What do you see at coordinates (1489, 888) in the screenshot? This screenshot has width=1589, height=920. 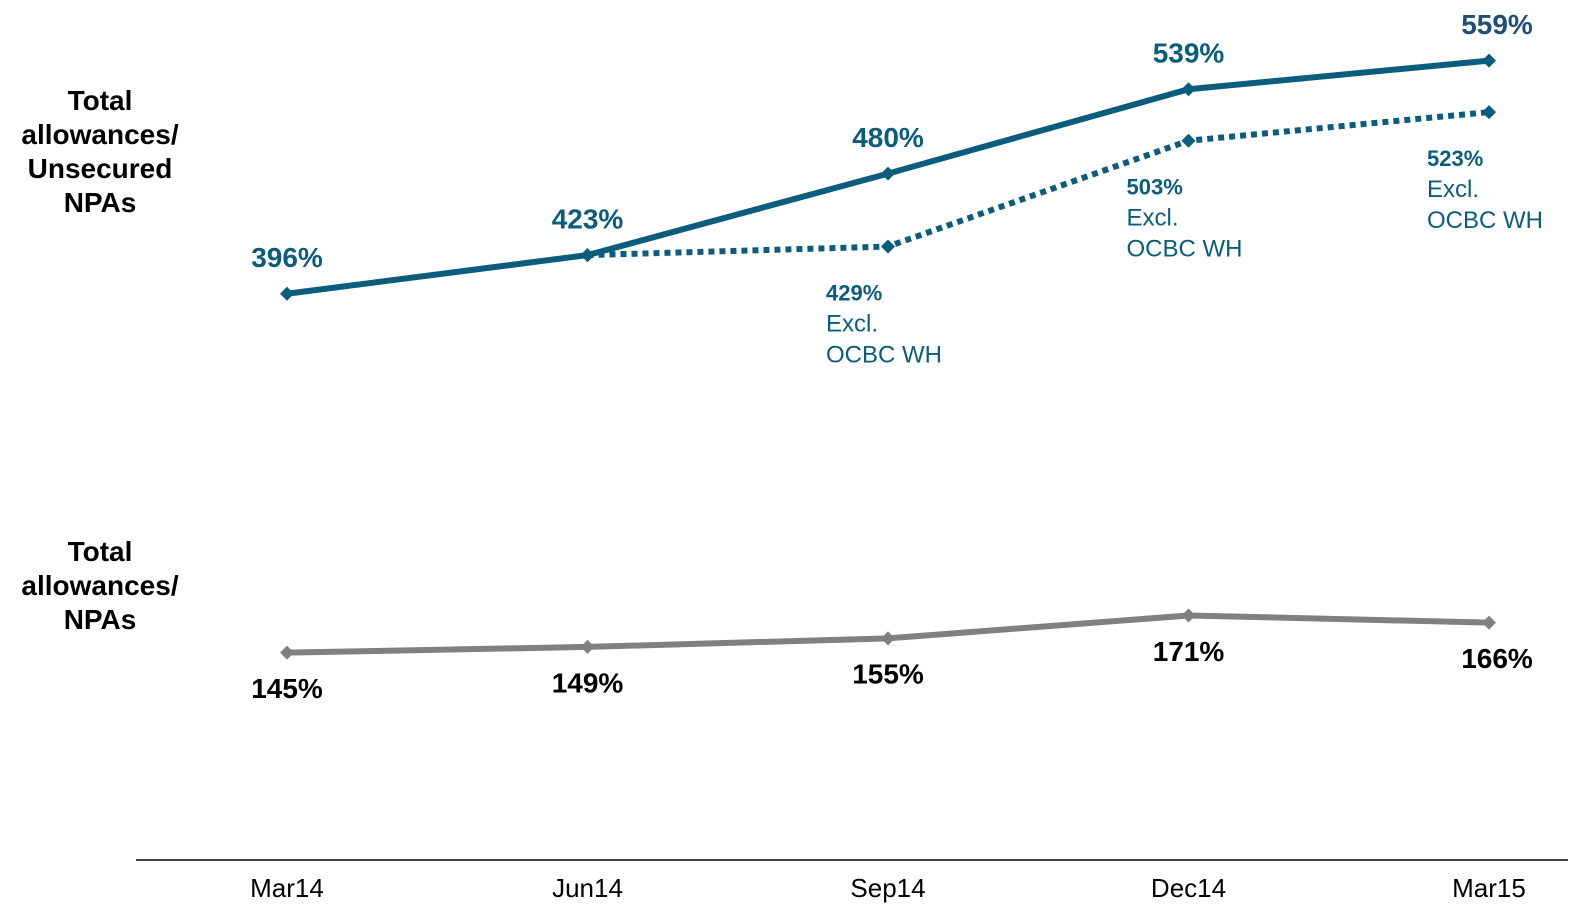 I see `x-tick-label: Mar15` at bounding box center [1489, 888].